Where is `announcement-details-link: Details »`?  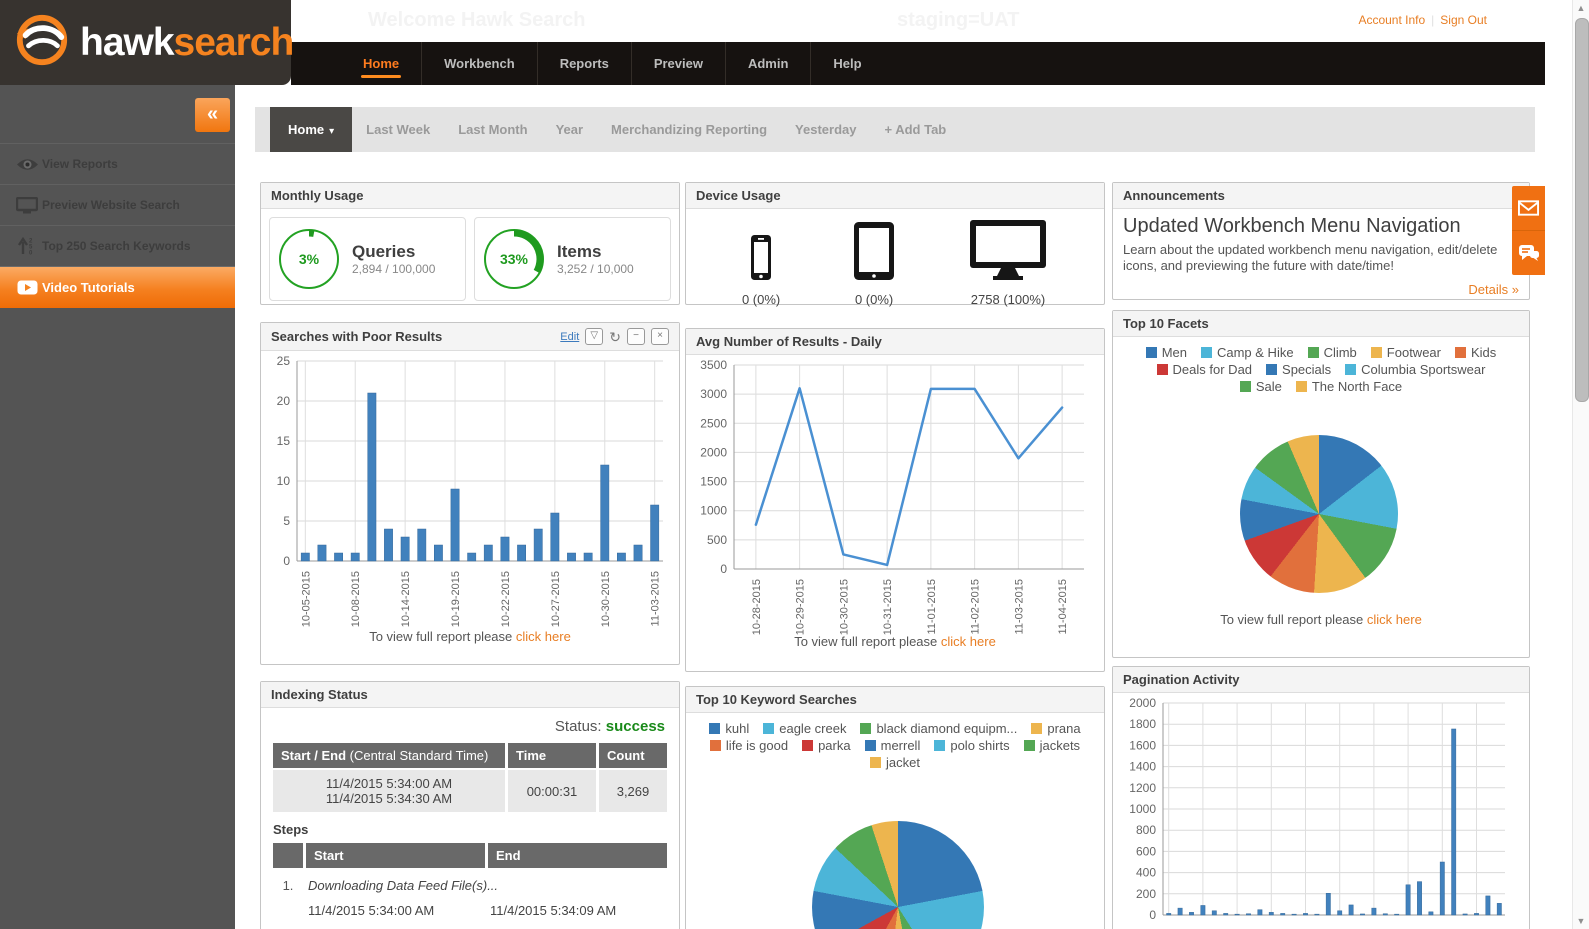
announcement-details-link: Details » is located at coordinates (1493, 289).